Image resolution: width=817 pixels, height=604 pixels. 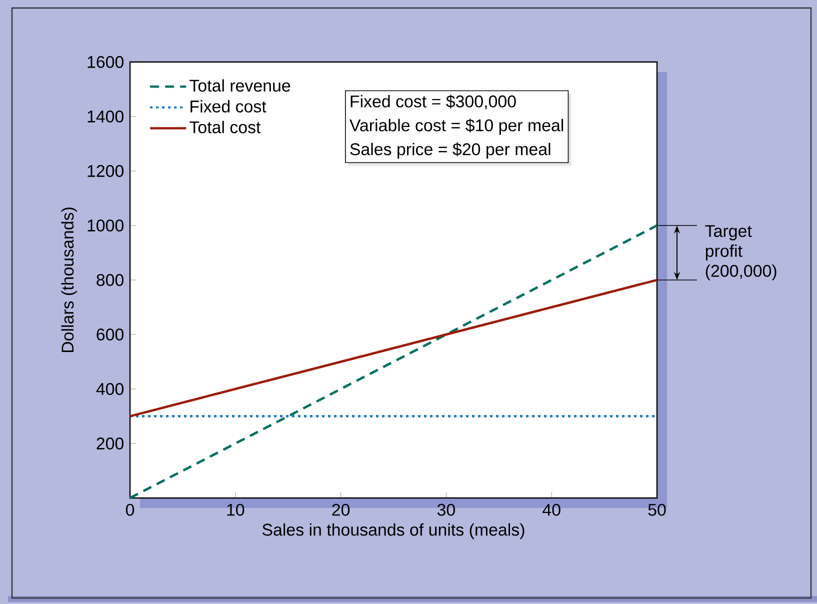 I want to click on y-tick-label: 1600, so click(x=106, y=62).